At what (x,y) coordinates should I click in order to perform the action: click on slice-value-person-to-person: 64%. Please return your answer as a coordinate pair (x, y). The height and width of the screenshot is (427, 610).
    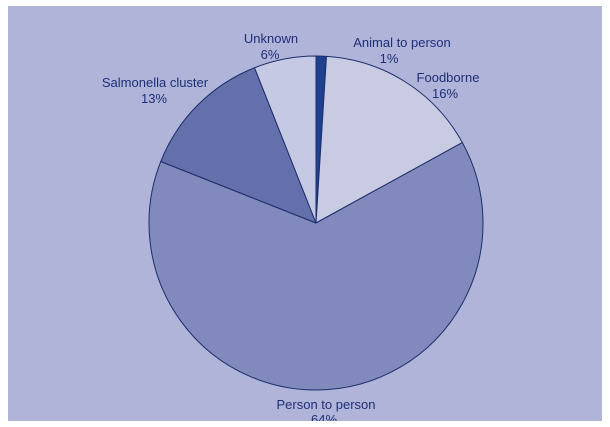
    Looking at the image, I should click on (324, 416).